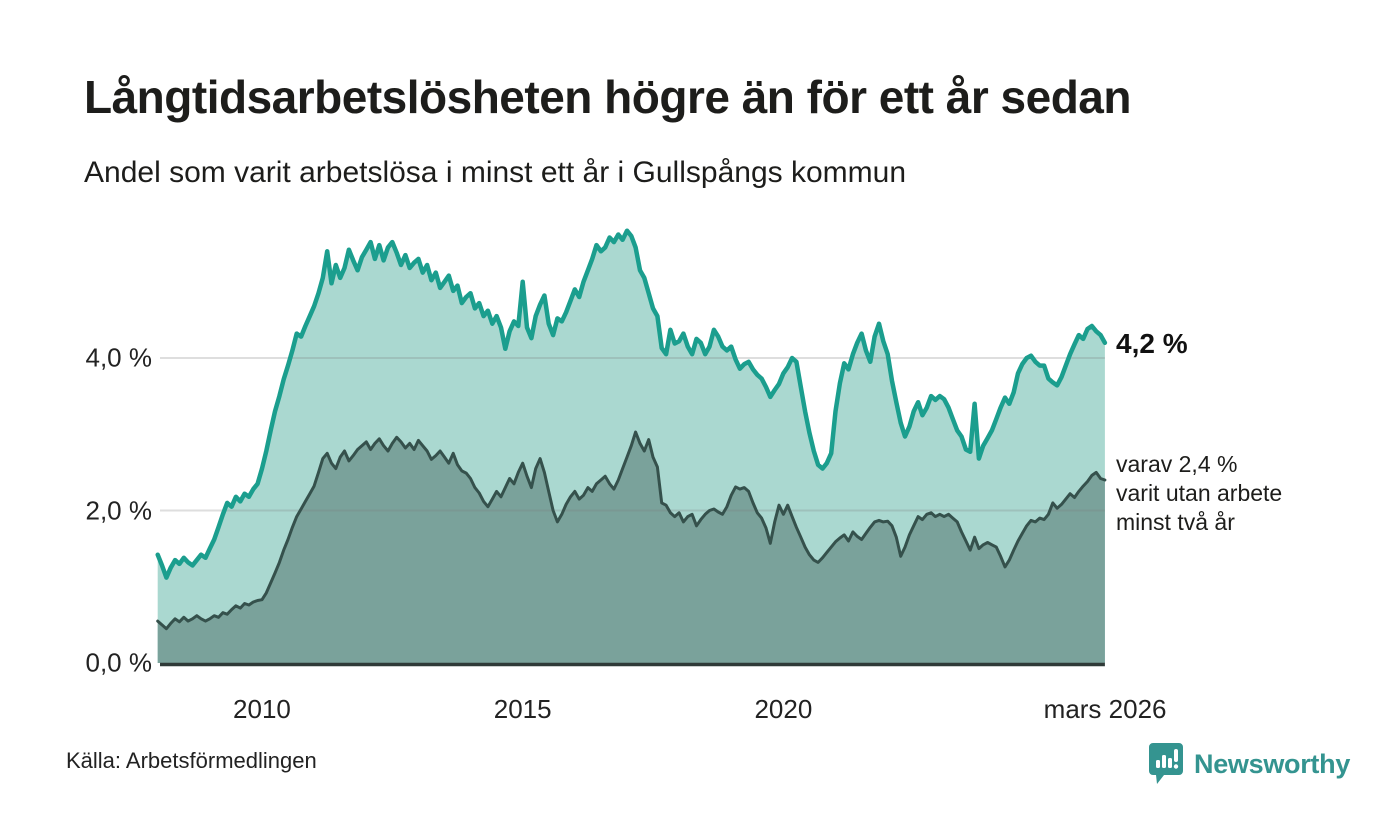 The image size is (1400, 840). Describe the element at coordinates (1152, 343) in the screenshot. I see `series-end-value-label: 4,2 %` at that location.